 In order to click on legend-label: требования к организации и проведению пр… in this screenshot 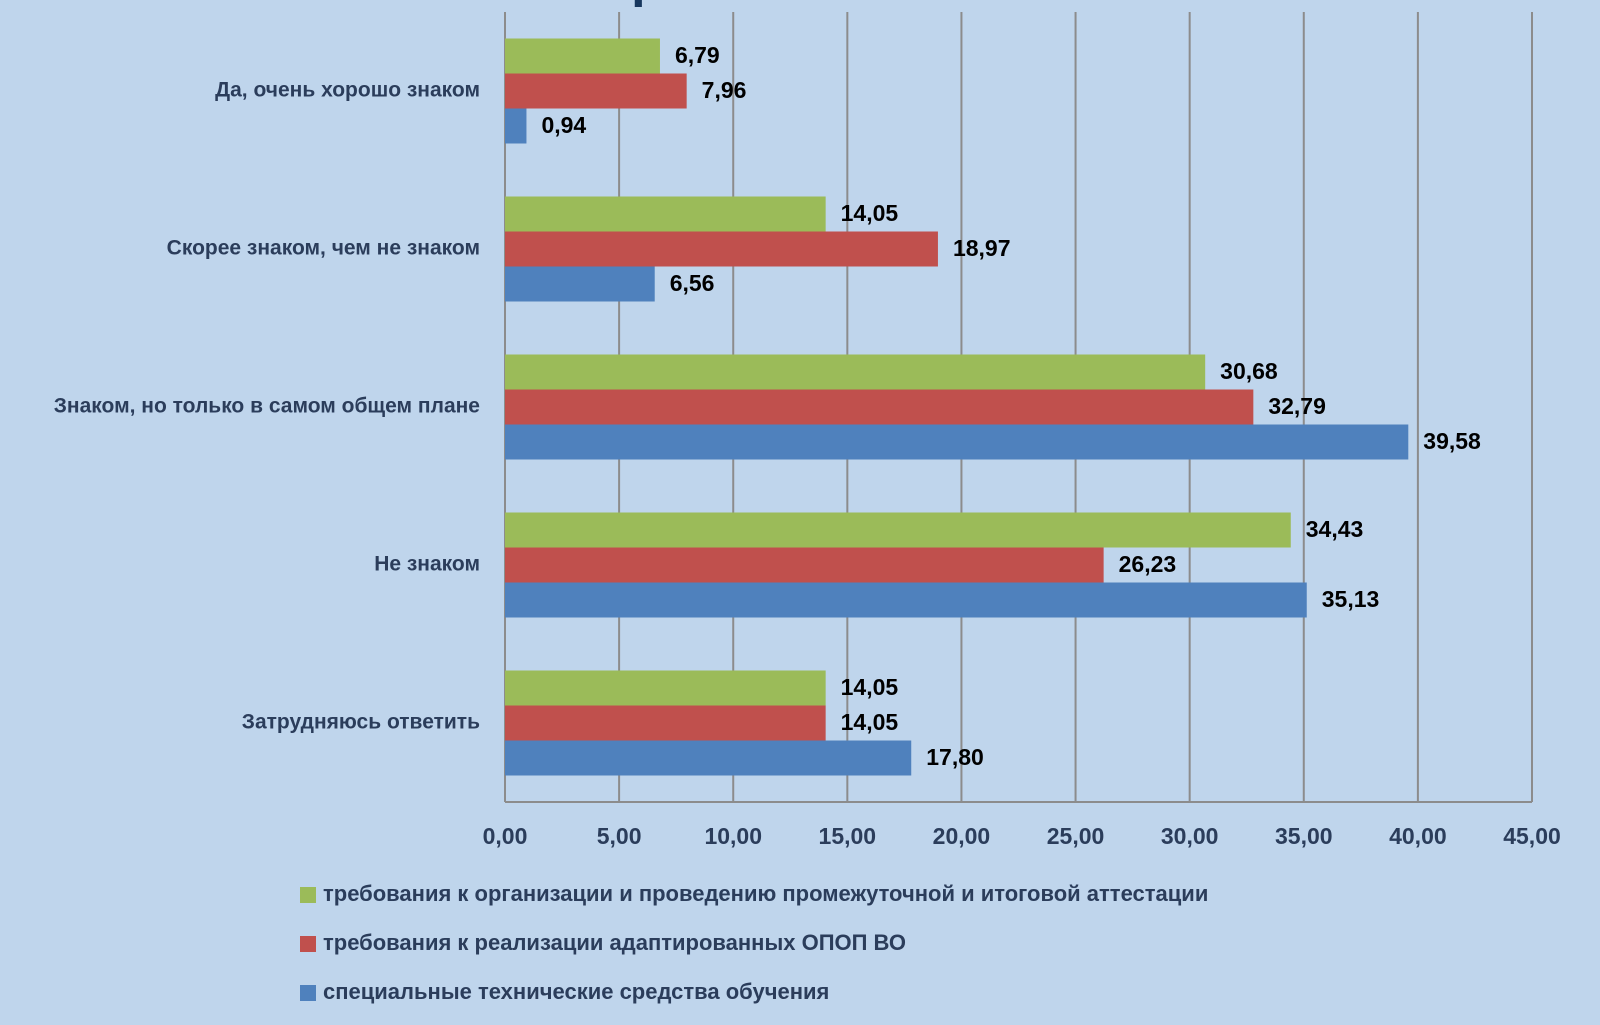, I will do `click(765, 893)`.